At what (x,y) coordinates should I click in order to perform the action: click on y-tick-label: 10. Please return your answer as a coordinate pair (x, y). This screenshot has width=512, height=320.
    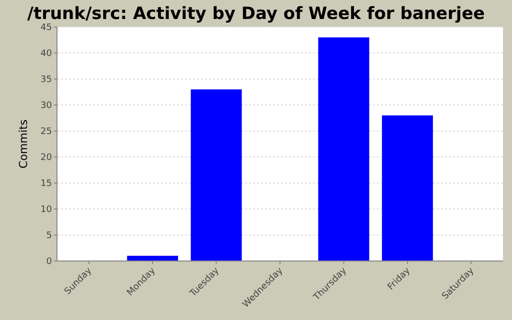
    Looking at the image, I should click on (46, 209).